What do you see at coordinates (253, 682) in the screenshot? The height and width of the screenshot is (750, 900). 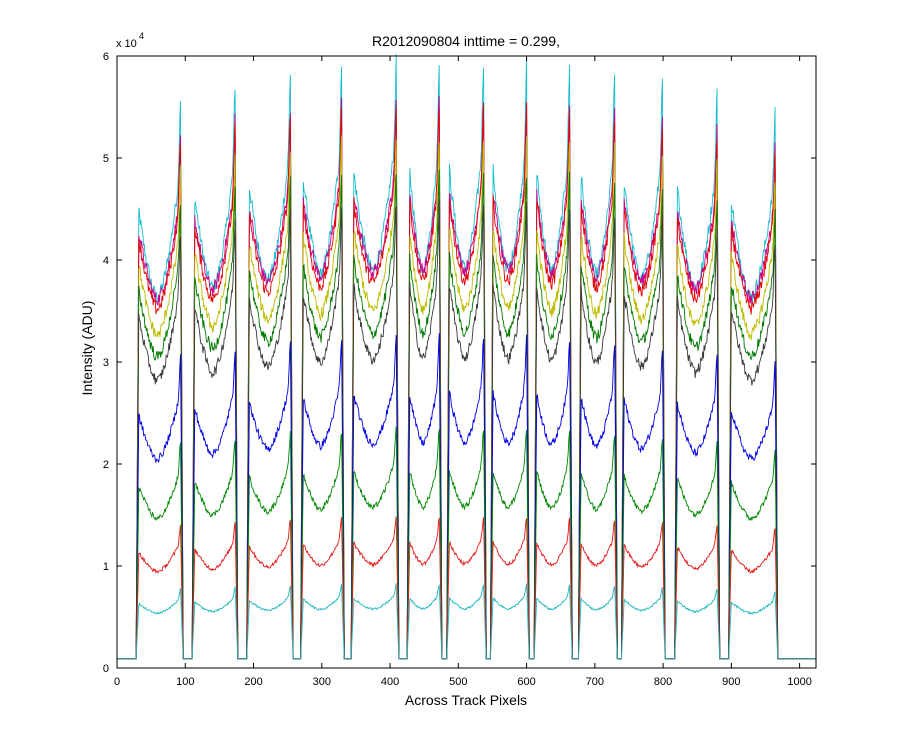 I see `x-tick-label: 200` at bounding box center [253, 682].